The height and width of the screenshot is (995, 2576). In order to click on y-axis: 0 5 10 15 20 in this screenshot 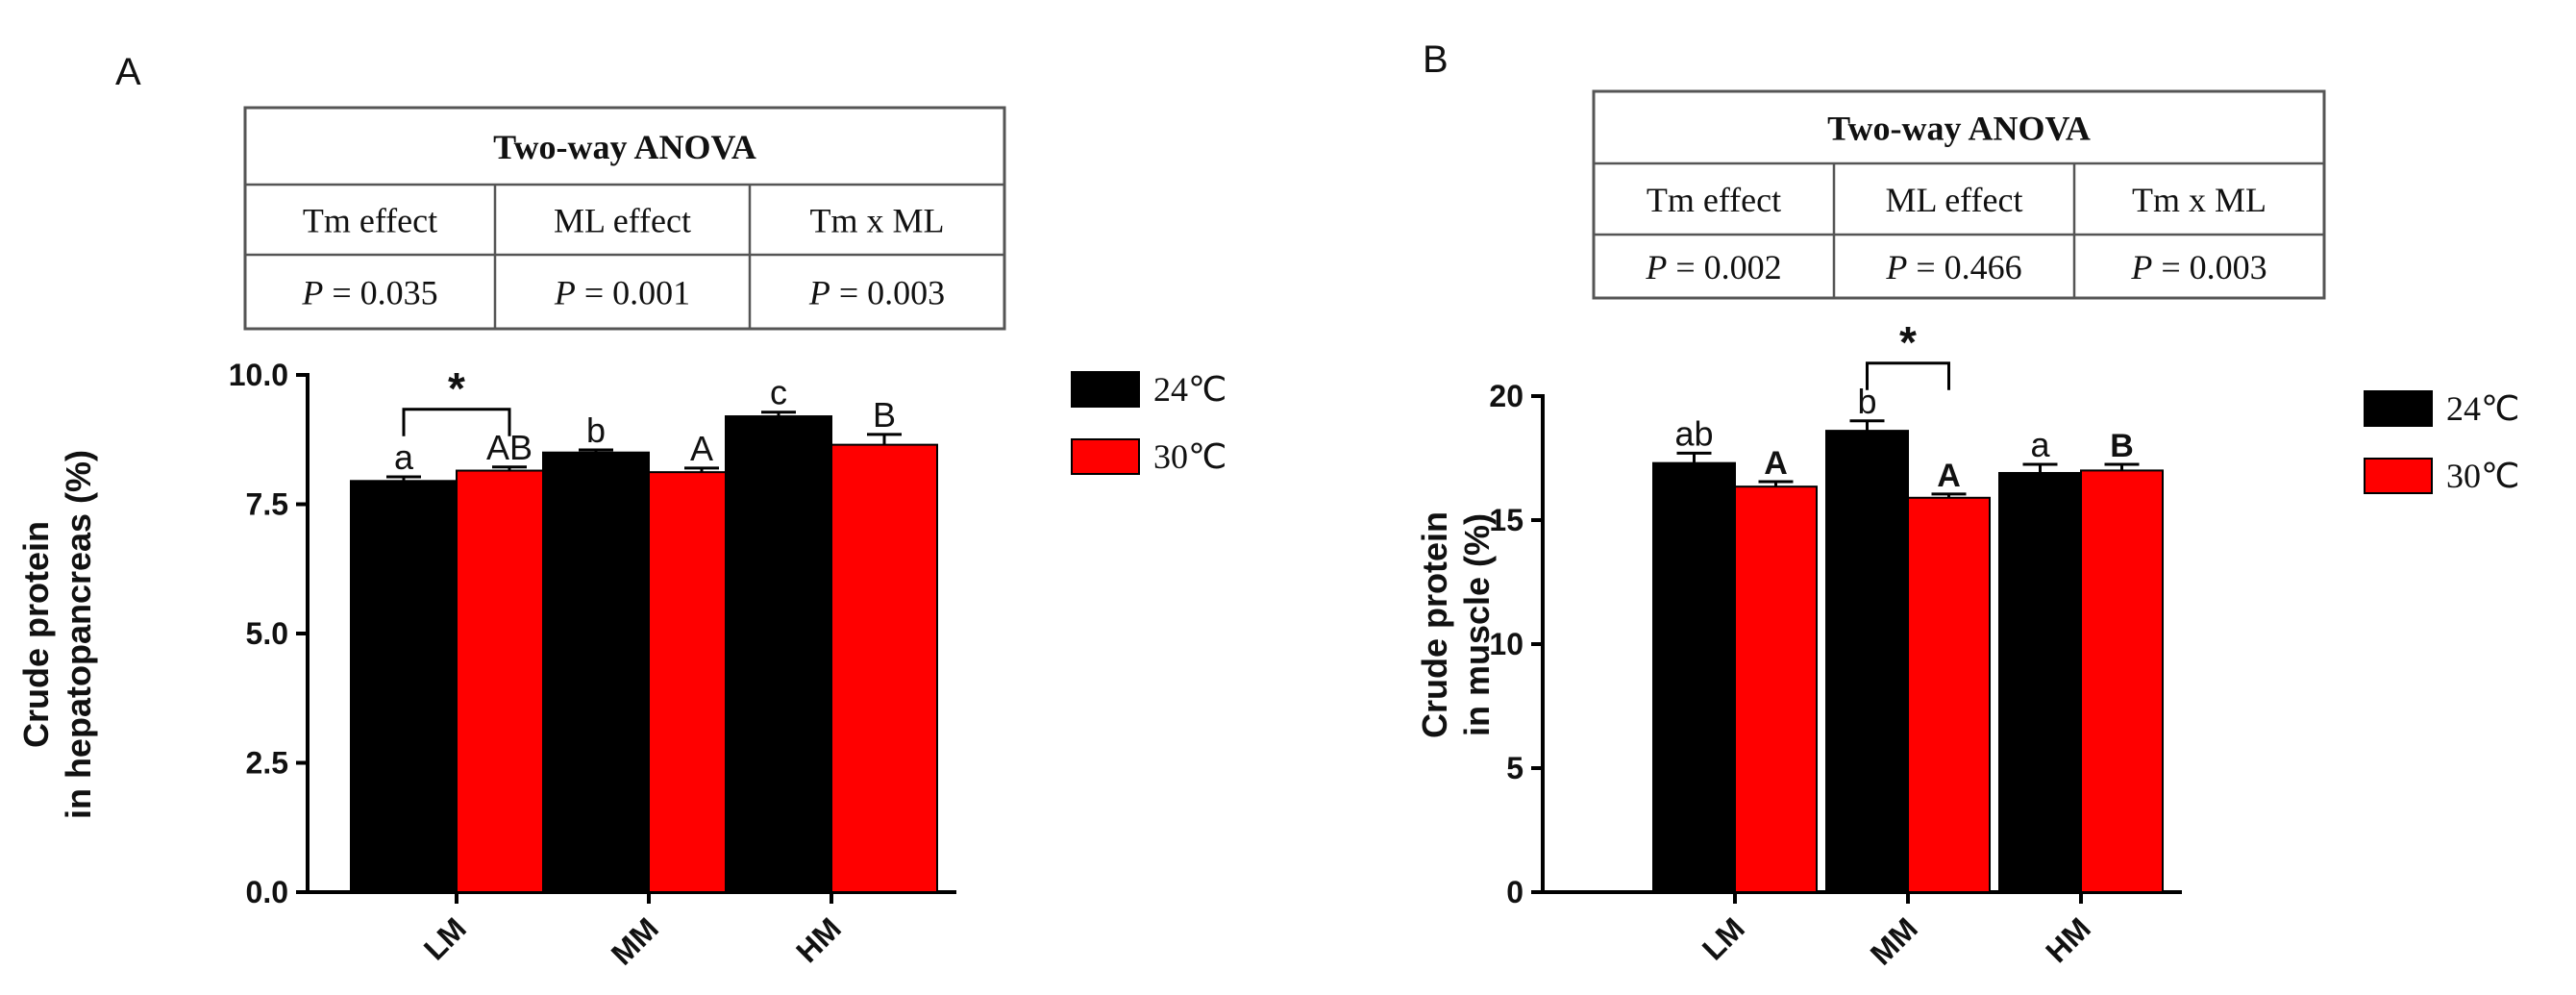, I will do `click(1517, 644)`.